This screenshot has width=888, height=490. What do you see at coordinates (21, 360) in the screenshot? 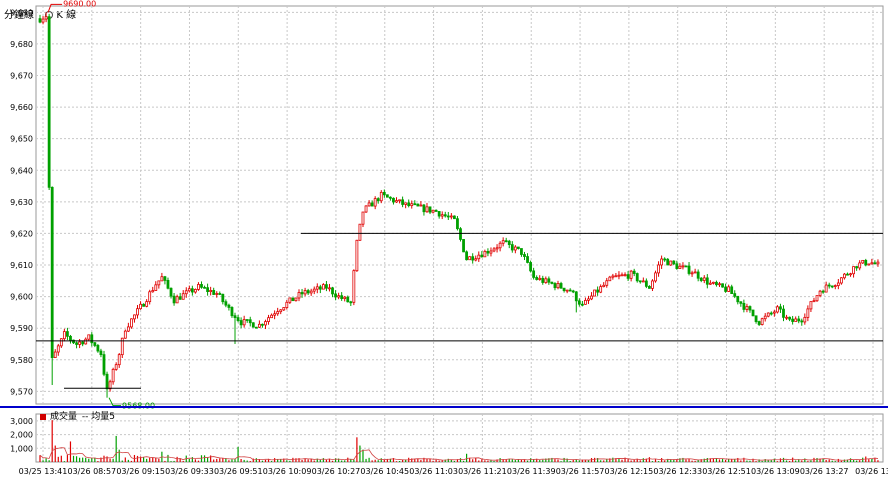
I see `price-y-tick-label: 9,580` at bounding box center [21, 360].